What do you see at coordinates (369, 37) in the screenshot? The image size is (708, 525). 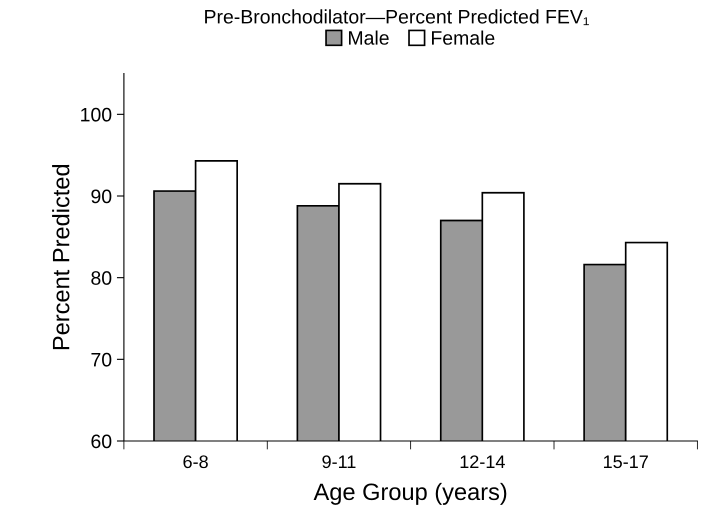 I see `legend-label: Male` at bounding box center [369, 37].